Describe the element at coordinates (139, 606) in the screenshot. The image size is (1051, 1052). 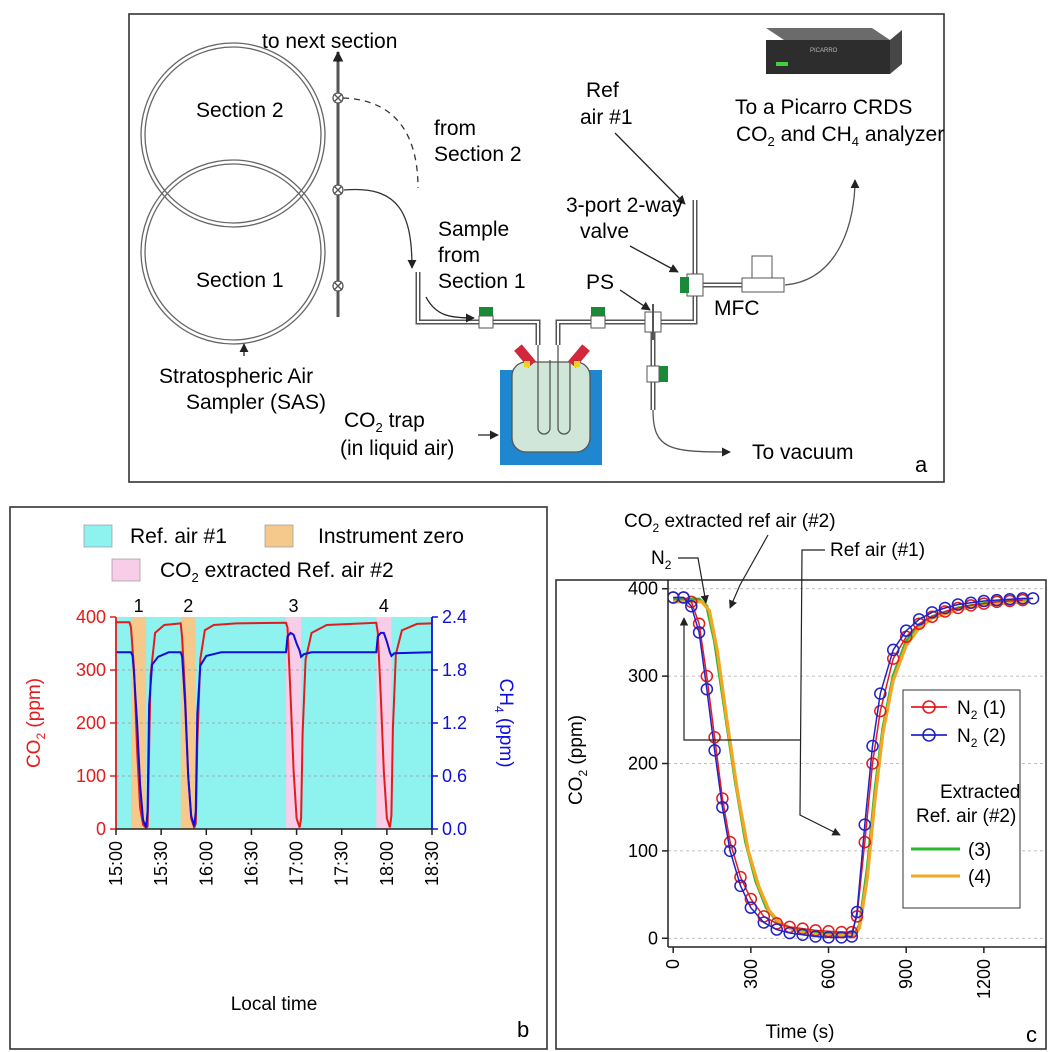
I see `event-number-1: 1` at that location.